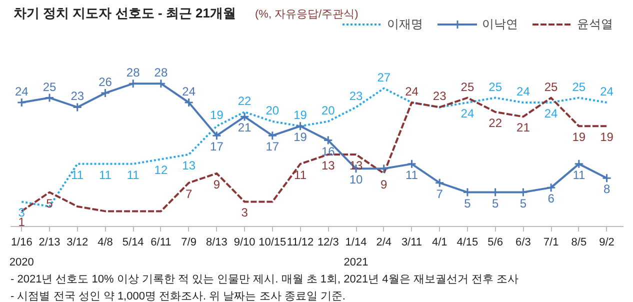 This screenshot has height=302, width=633. I want to click on data-label: 3, so click(244, 213).